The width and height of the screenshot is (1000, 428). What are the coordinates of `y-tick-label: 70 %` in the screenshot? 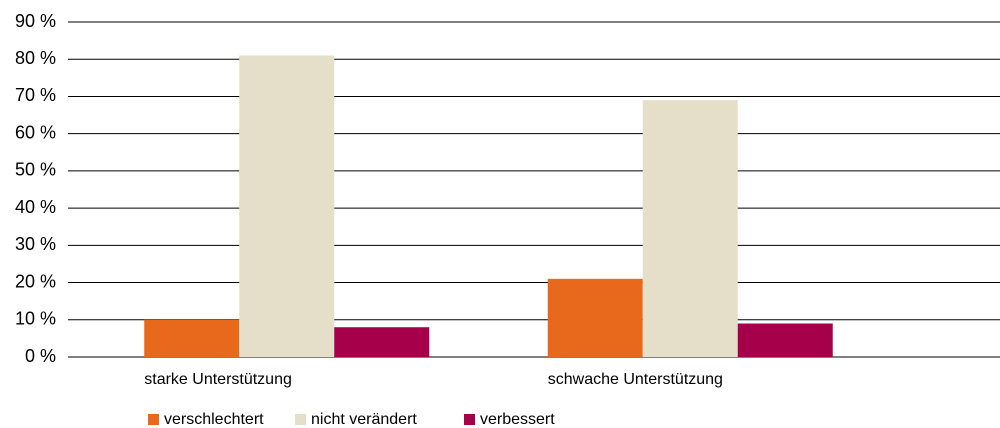 It's located at (35, 95).